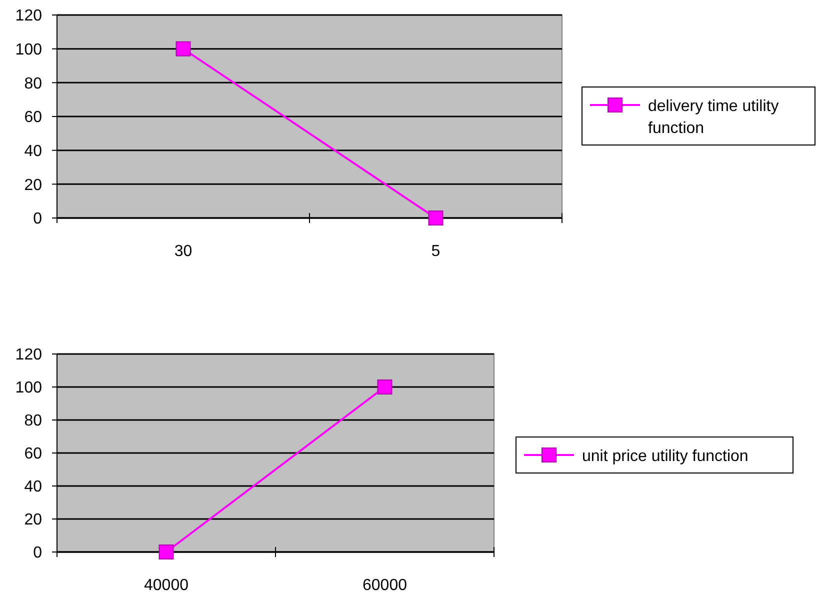 The width and height of the screenshot is (822, 598). I want to click on x-tick-label: 5, so click(435, 251).